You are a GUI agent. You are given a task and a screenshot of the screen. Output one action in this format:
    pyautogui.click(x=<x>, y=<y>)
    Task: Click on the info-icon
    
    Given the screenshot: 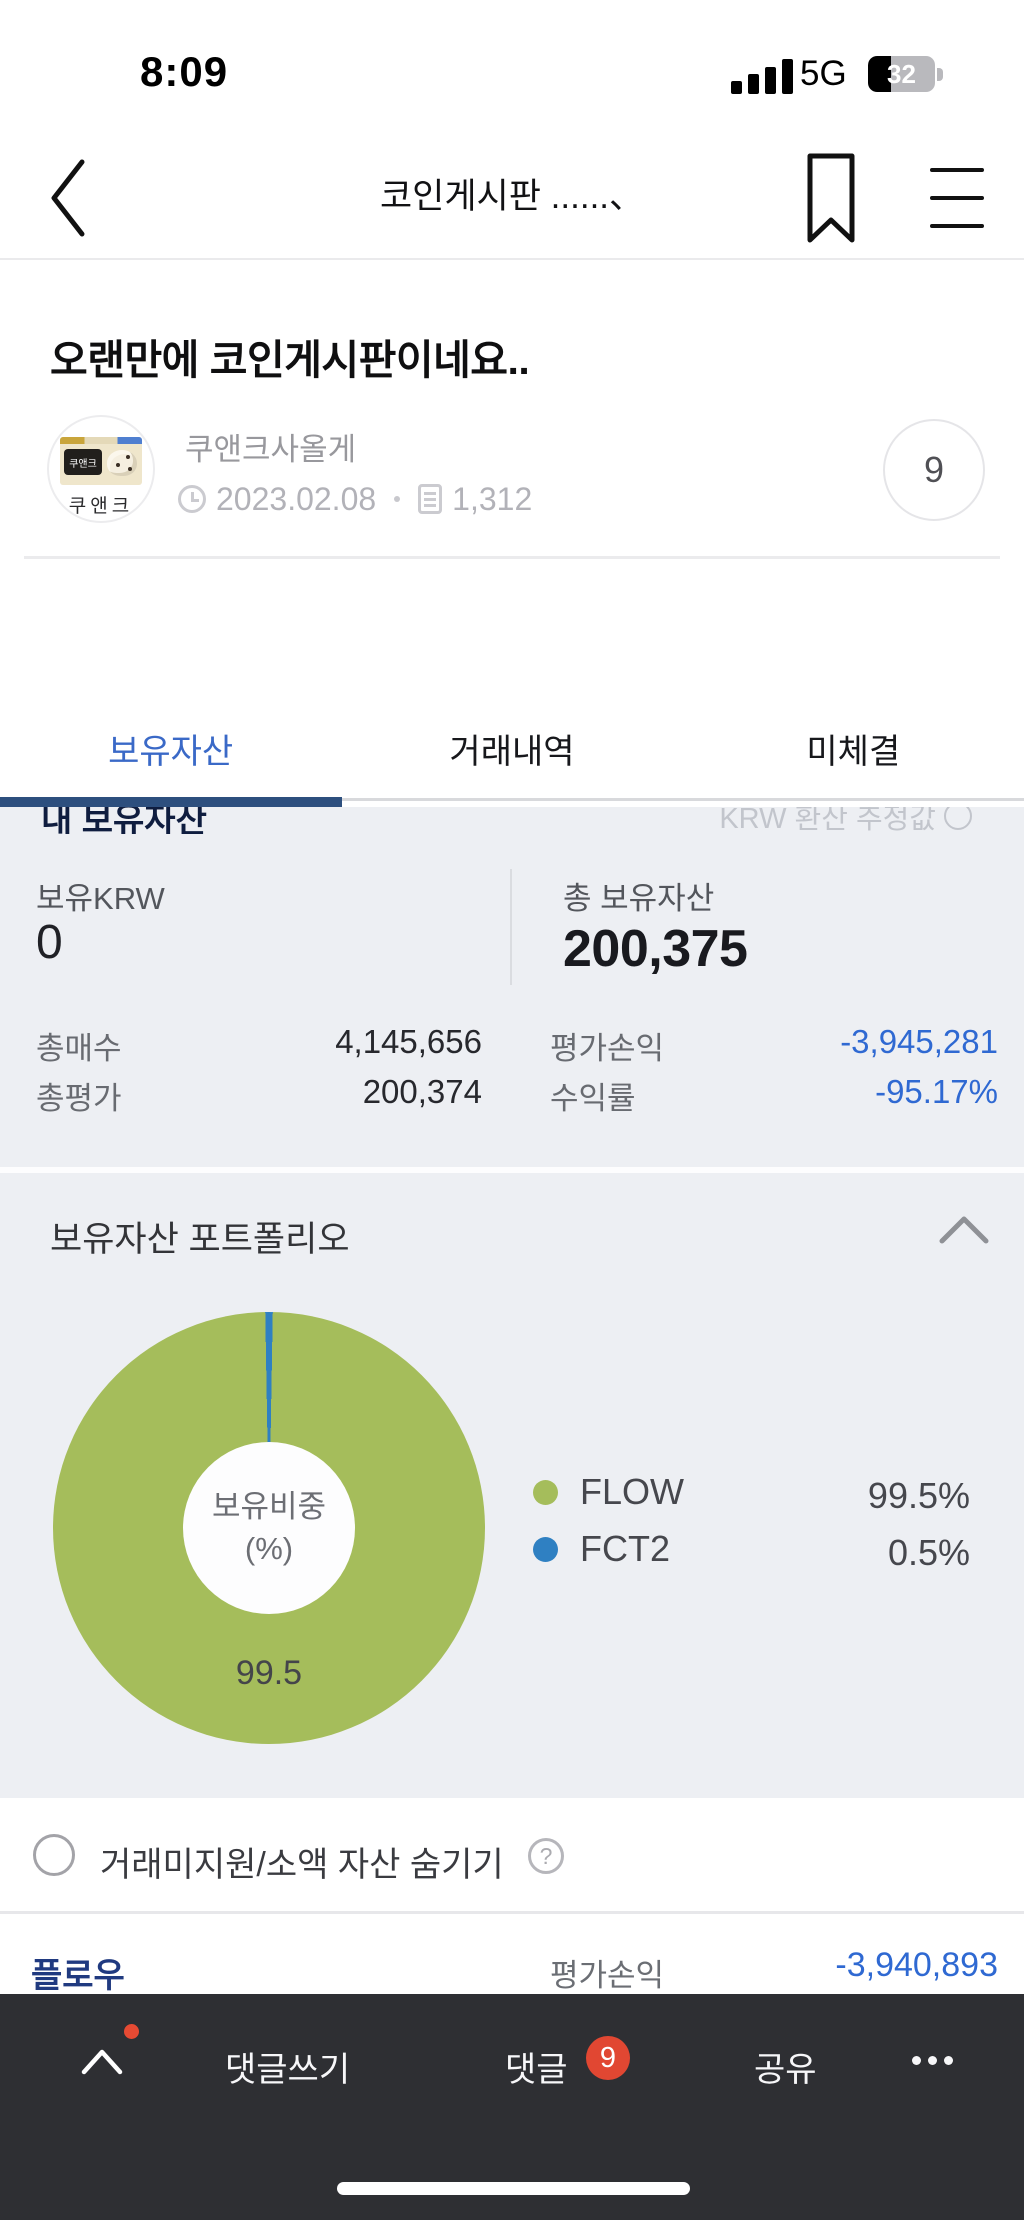 What is the action you would take?
    pyautogui.click(x=958, y=818)
    